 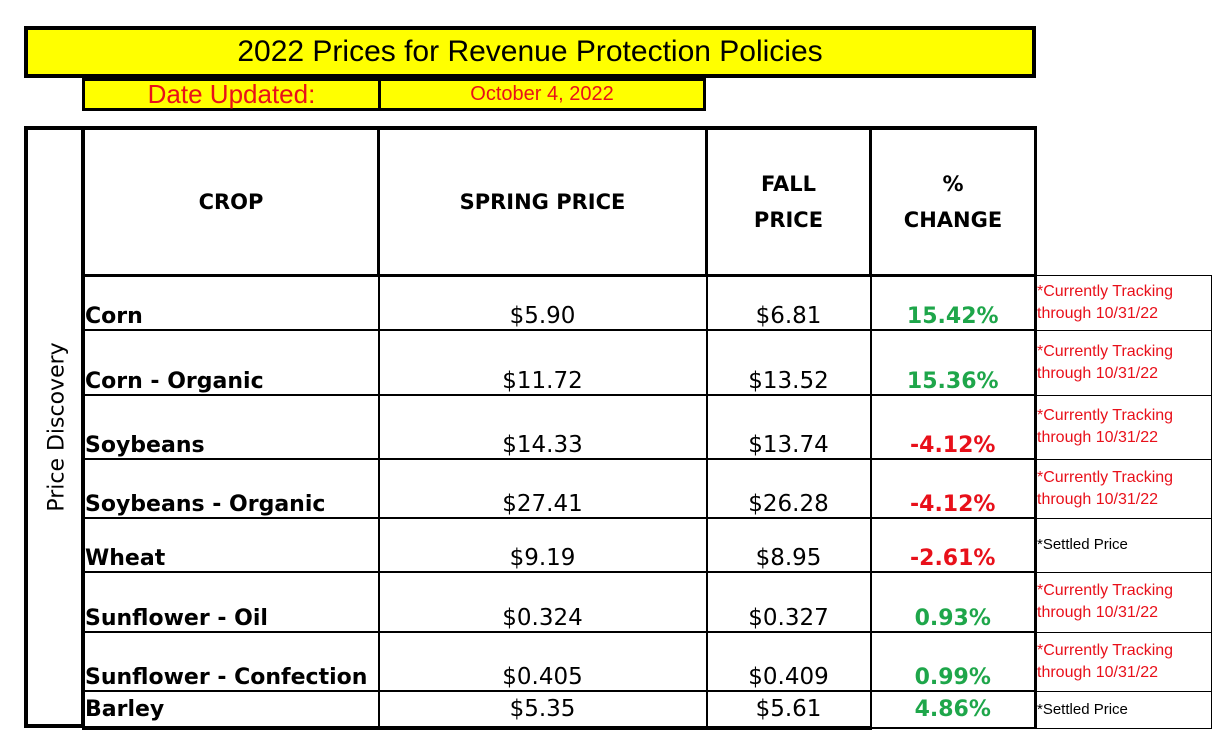 I want to click on pct-change: -2.61%, so click(x=953, y=545).